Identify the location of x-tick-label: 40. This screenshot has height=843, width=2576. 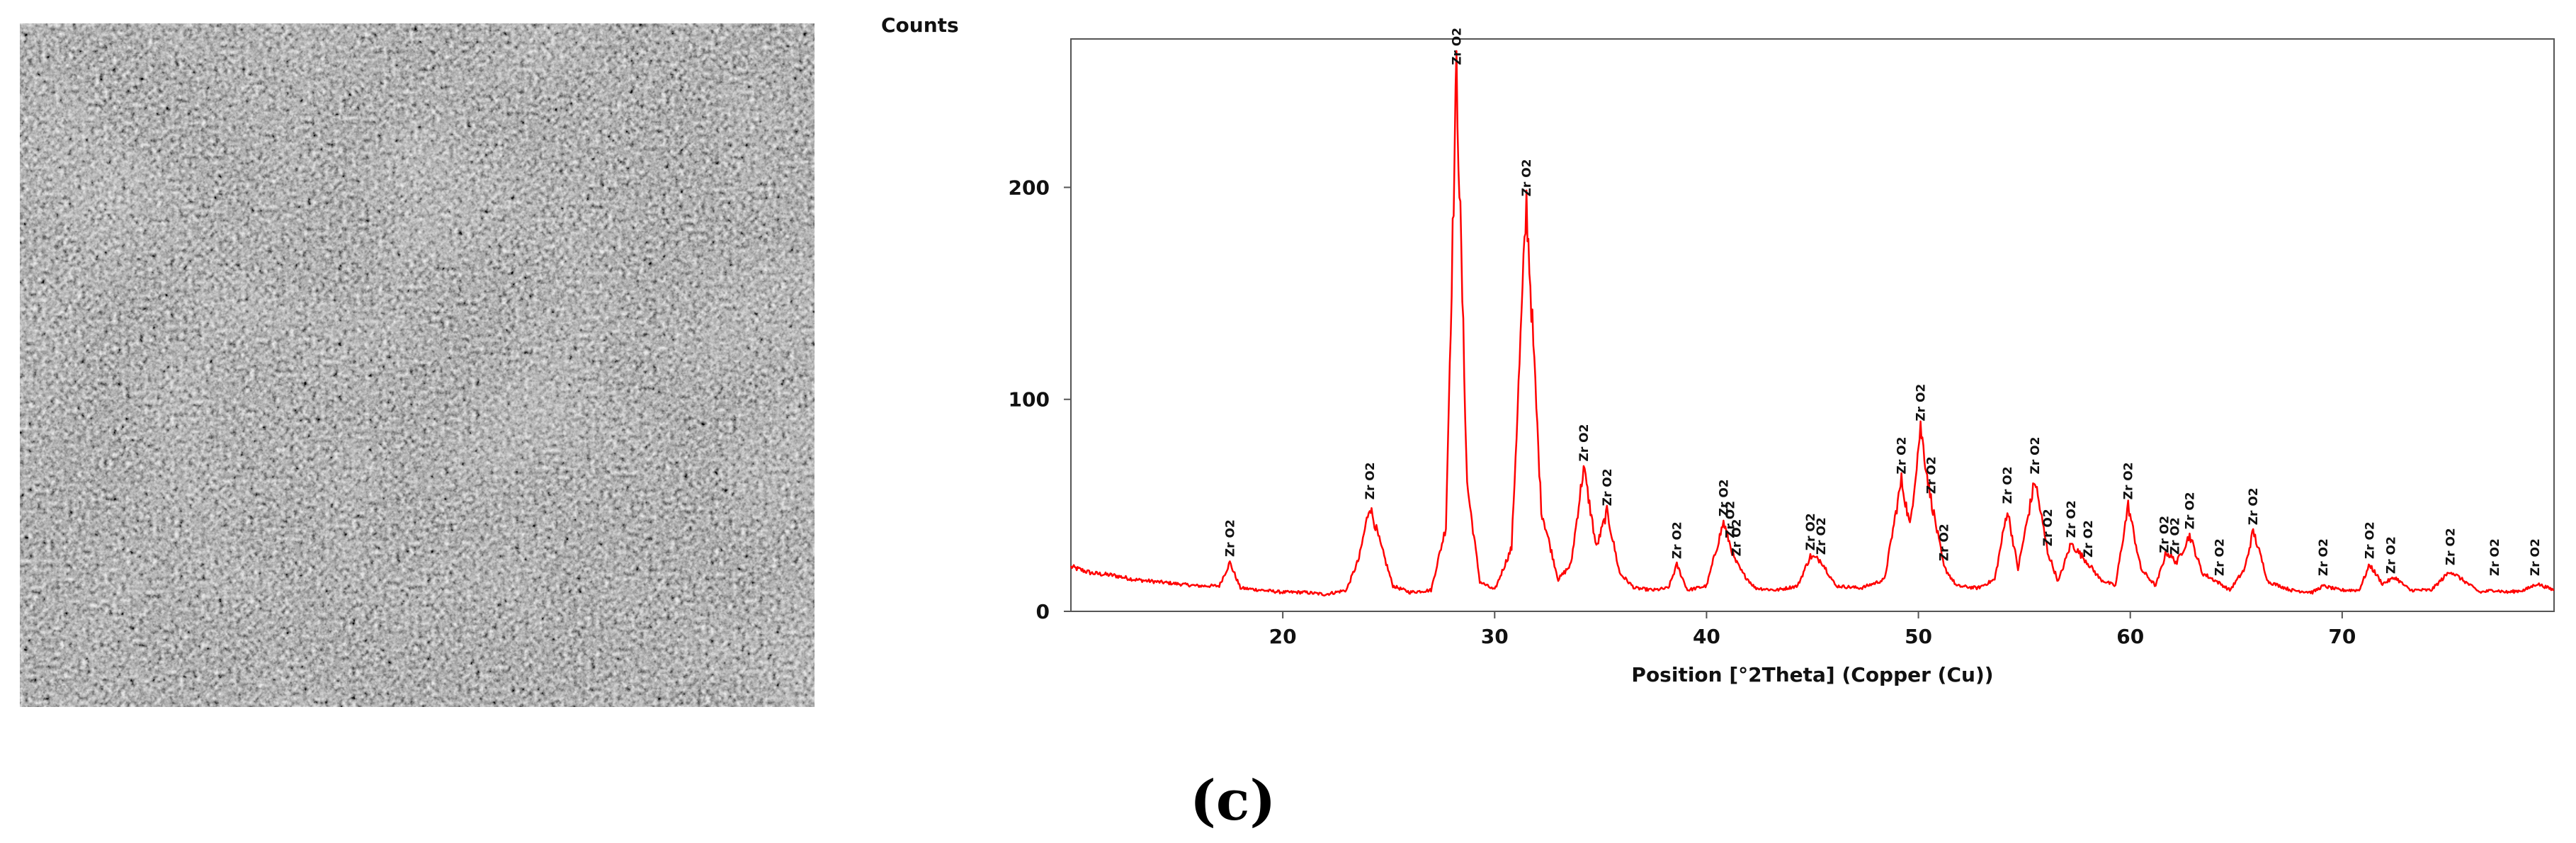
(1706, 636).